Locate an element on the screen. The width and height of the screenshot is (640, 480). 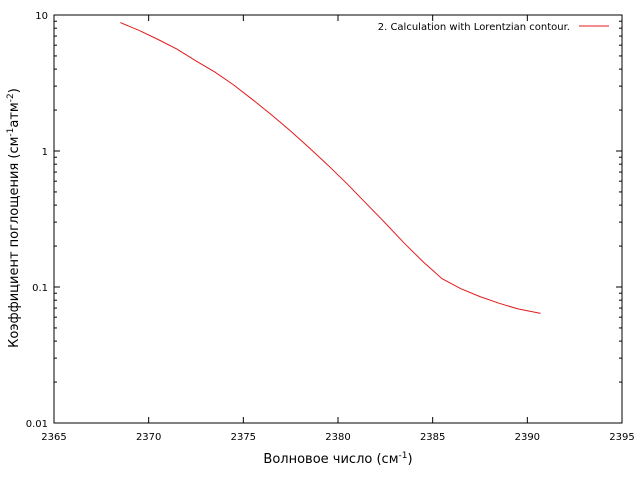
y-tick-label: 0.1 is located at coordinates (40, 288).